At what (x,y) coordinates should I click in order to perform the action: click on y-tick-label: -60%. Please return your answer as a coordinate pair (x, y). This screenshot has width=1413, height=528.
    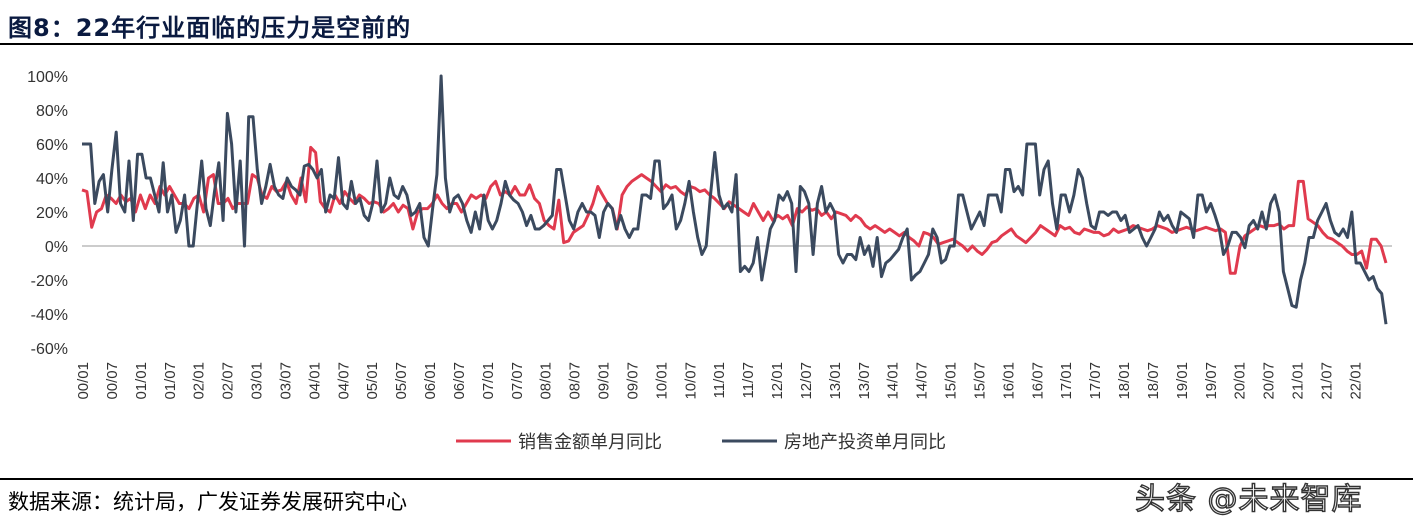
    Looking at the image, I should click on (49, 349).